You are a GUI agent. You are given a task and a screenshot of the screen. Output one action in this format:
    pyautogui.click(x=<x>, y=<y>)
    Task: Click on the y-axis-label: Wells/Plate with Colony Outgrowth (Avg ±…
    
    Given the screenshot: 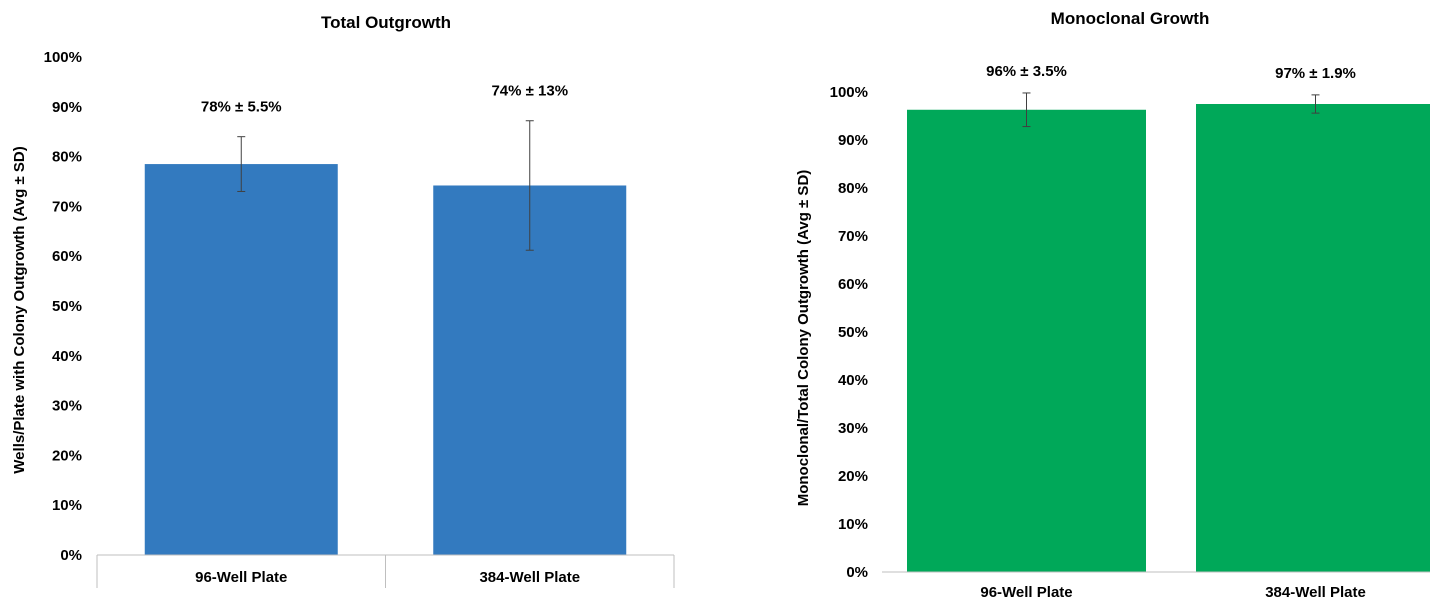 What is the action you would take?
    pyautogui.click(x=19, y=309)
    